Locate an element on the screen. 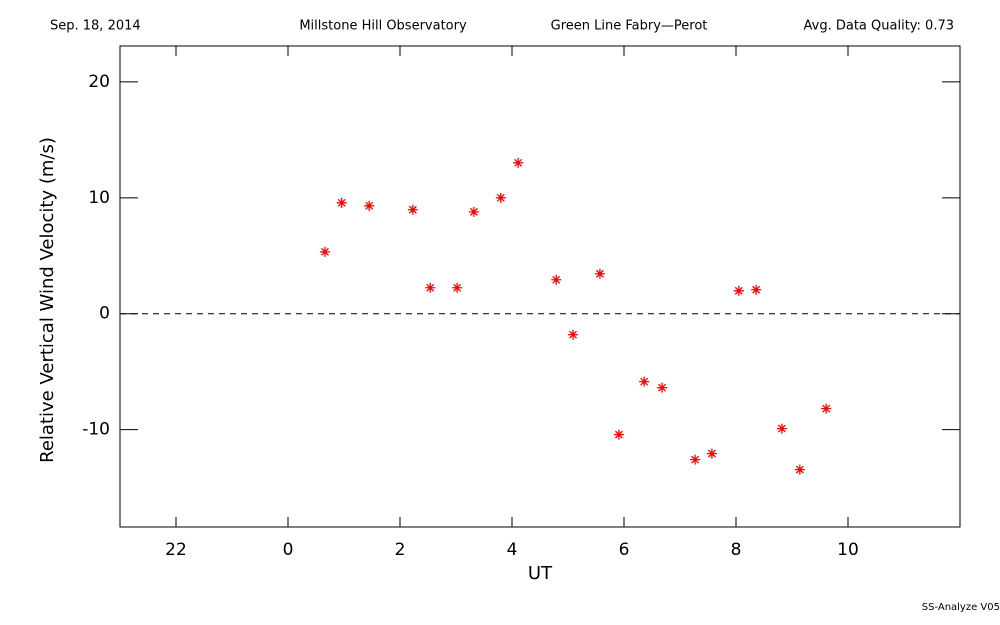 The image size is (1000, 625). x-tick-label: 2 is located at coordinates (400, 550).